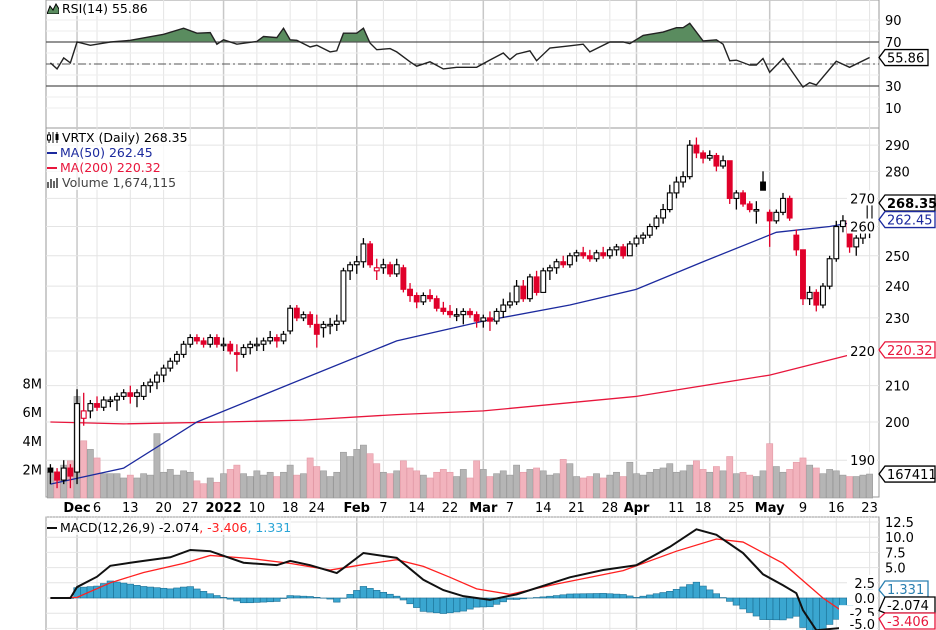  I want to click on rsi-tick-label: 10, so click(893, 109).